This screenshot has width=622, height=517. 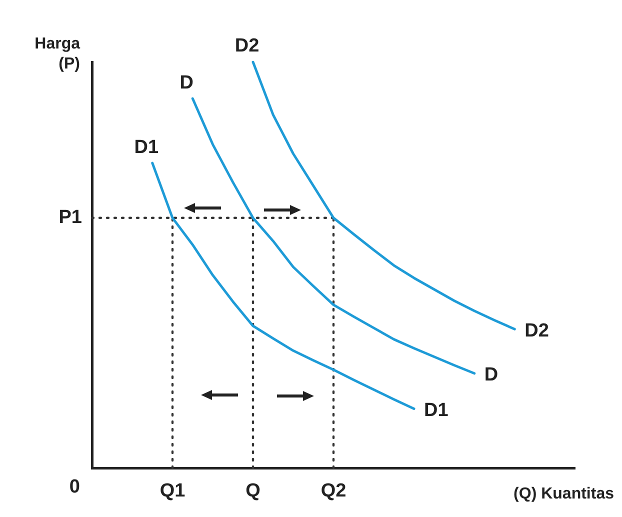 I want to click on series-label: D1, so click(x=146, y=147).